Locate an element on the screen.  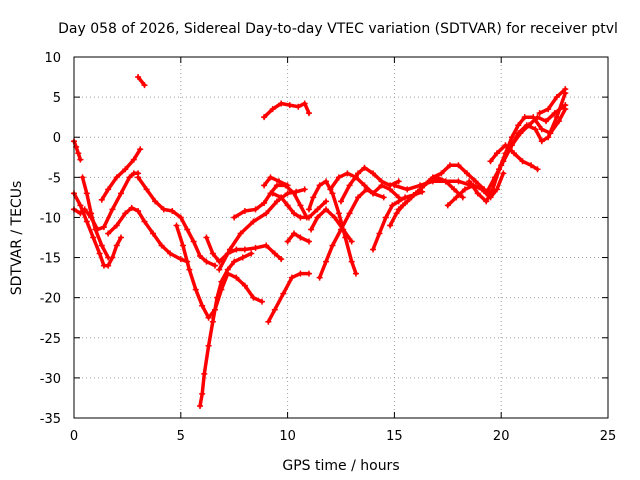
x-axis-title: GPS time / hours is located at coordinates (340, 466).